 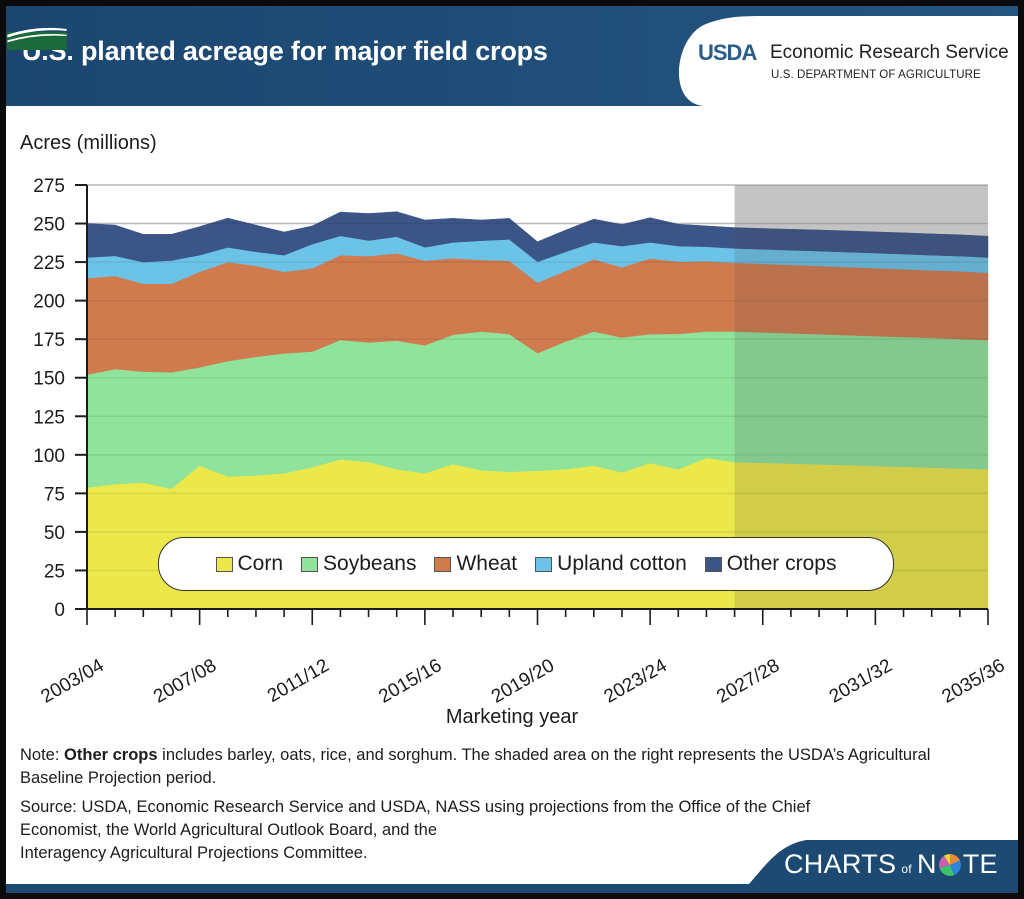 I want to click on legend-item-other-crops: Other crops, so click(x=770, y=564).